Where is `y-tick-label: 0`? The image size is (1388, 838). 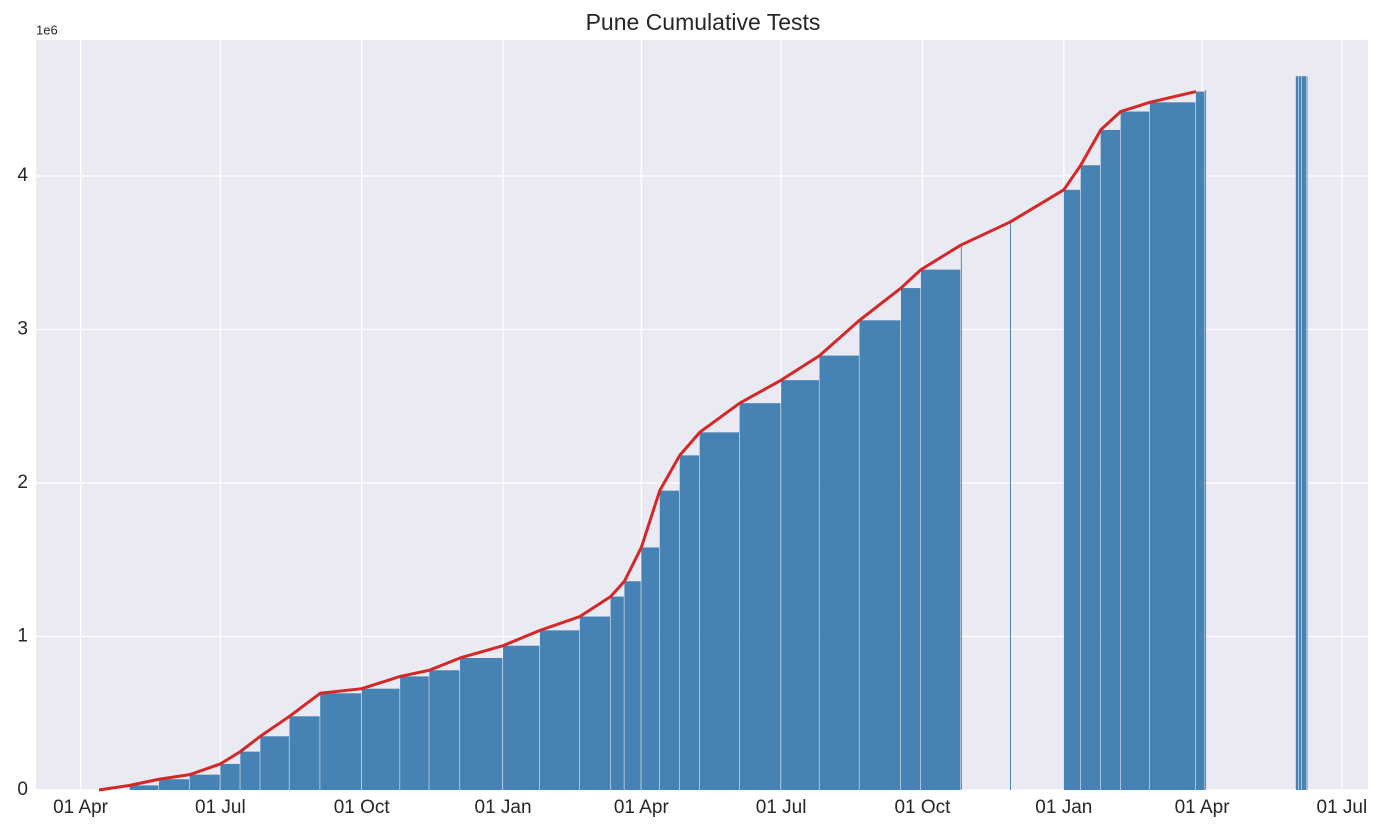
y-tick-label: 0 is located at coordinates (22, 789).